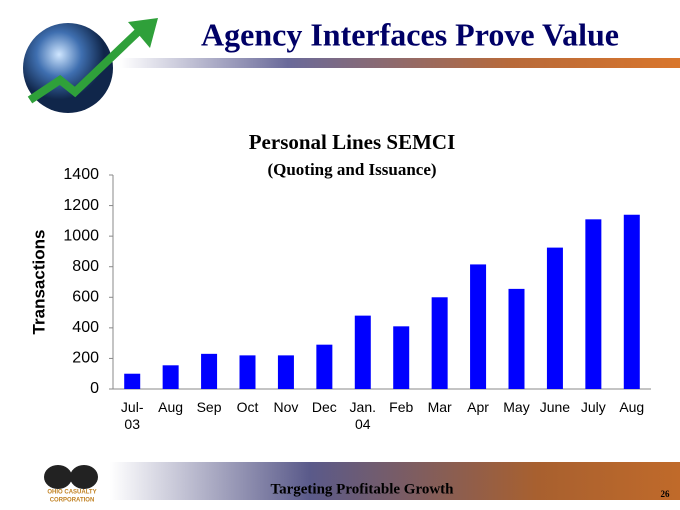  What do you see at coordinates (85, 65) in the screenshot?
I see `arrow` at bounding box center [85, 65].